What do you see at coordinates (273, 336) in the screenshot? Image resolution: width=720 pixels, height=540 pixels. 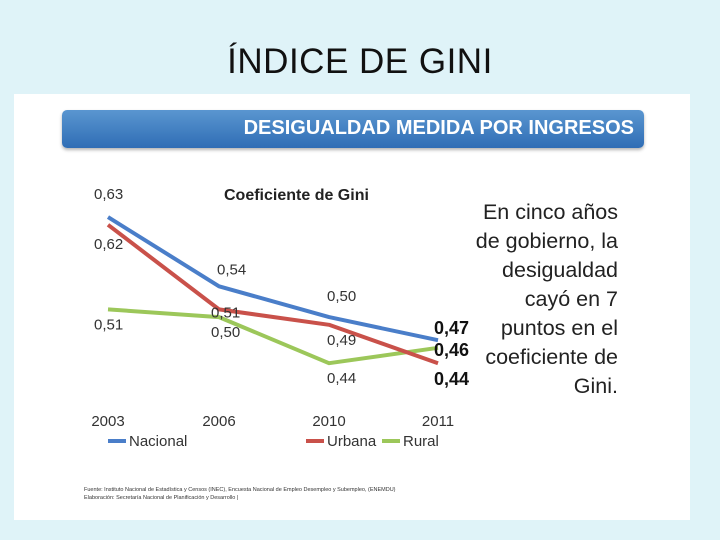 I see `series-line-rural` at bounding box center [273, 336].